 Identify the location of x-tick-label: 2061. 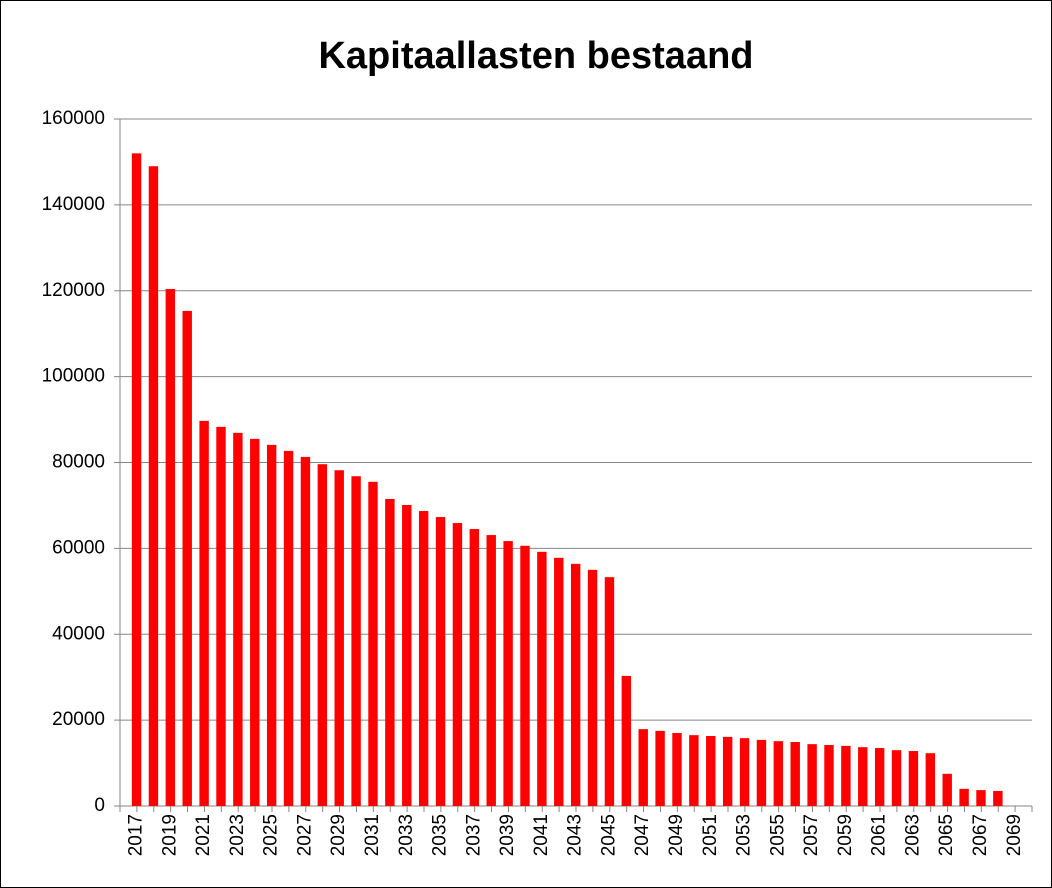
(879, 835).